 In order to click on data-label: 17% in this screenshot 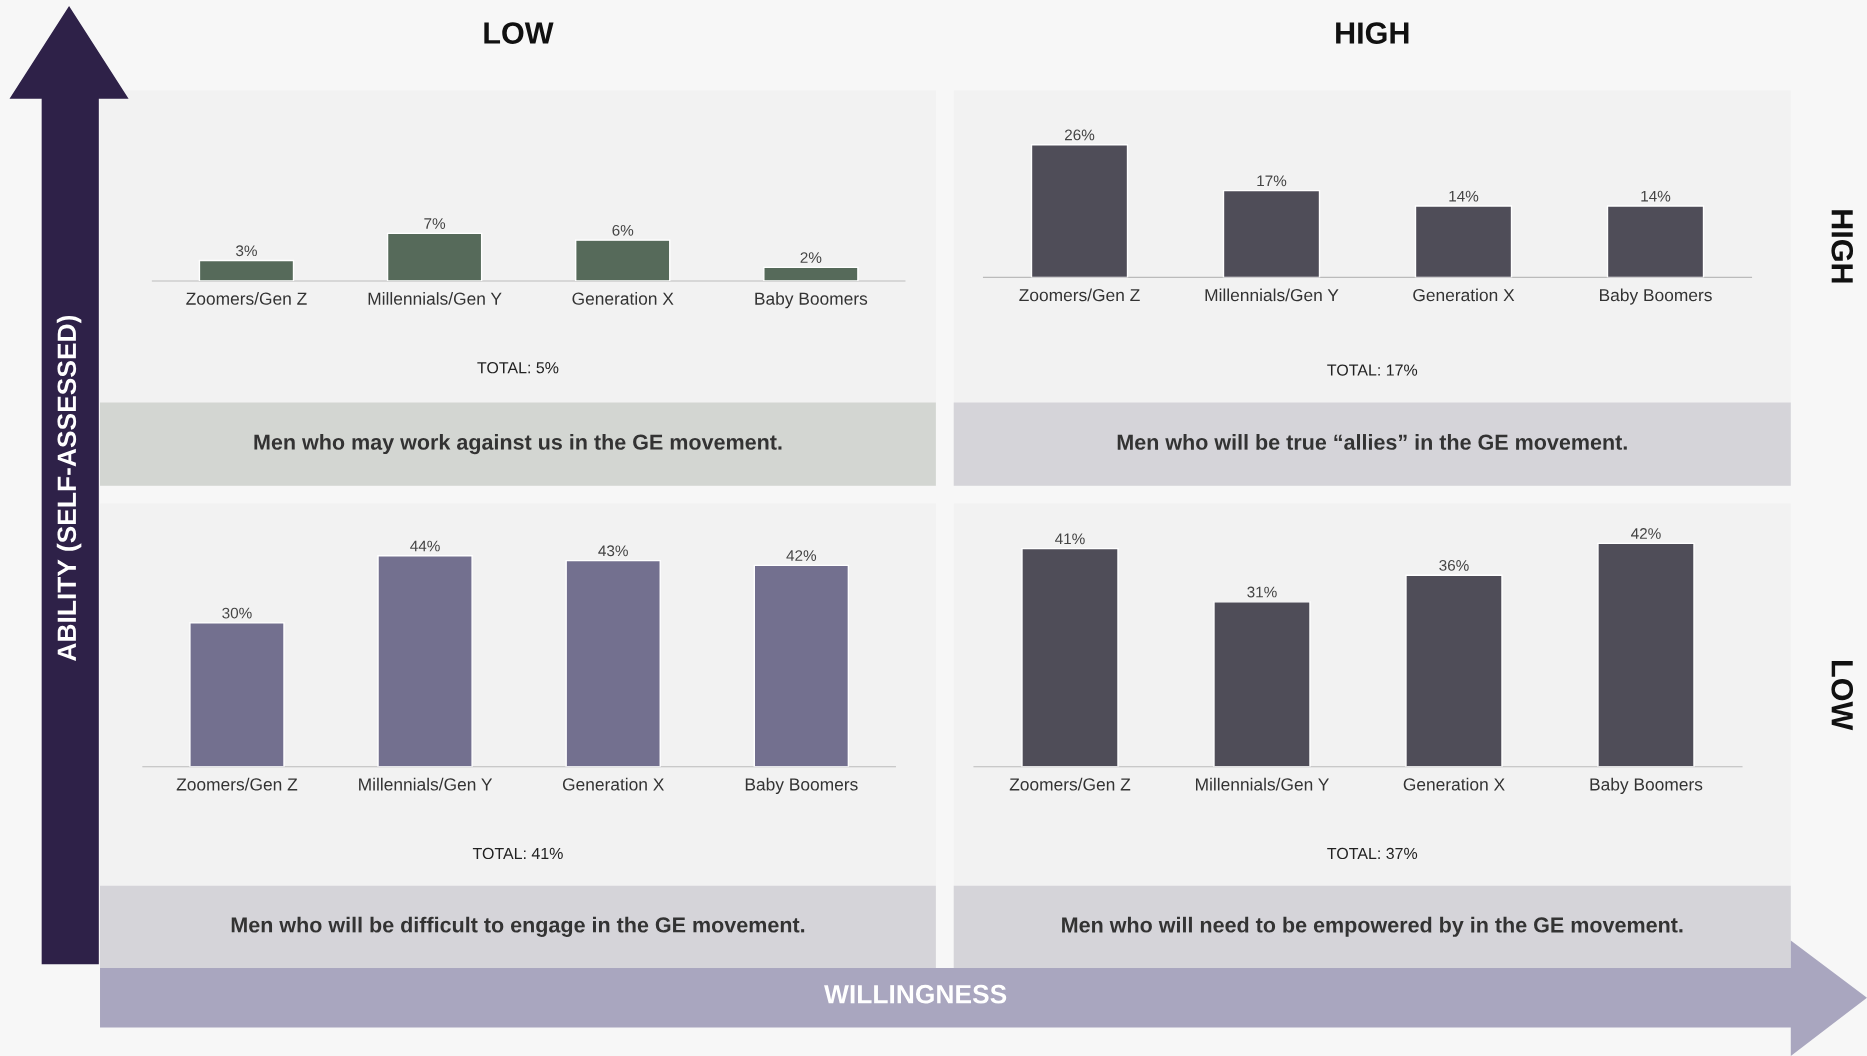, I will do `click(1272, 181)`.